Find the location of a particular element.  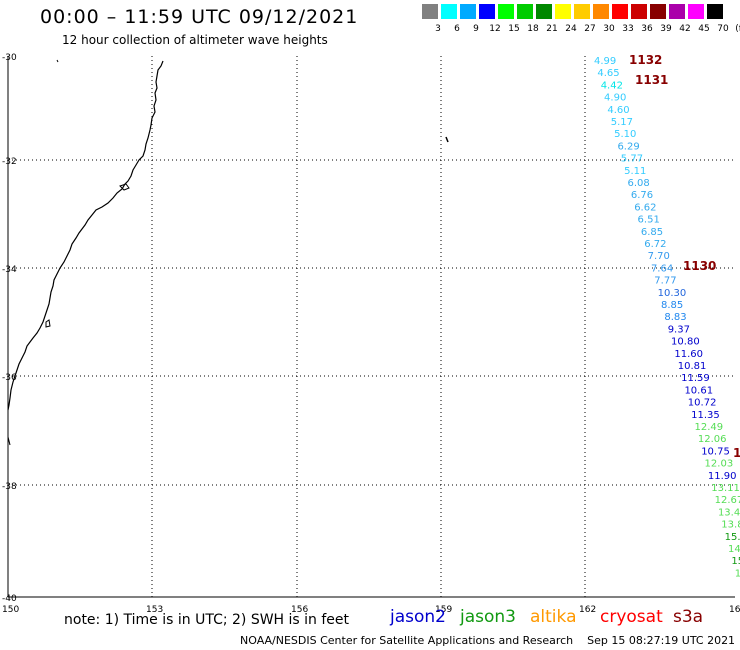

color-scale-label: 36 is located at coordinates (647, 29).